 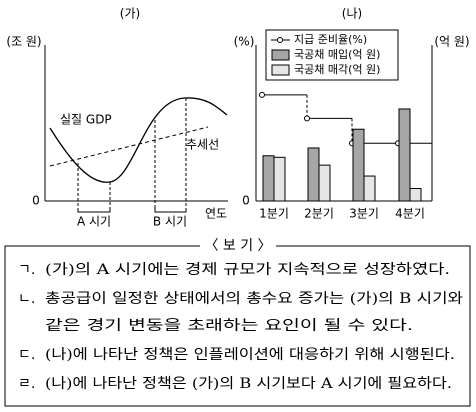 What do you see at coordinates (247, 270) in the screenshot?
I see `item-text: (가)의 A 시기에는 경제 규모가 지속적으로 성장하였다.` at bounding box center [247, 270].